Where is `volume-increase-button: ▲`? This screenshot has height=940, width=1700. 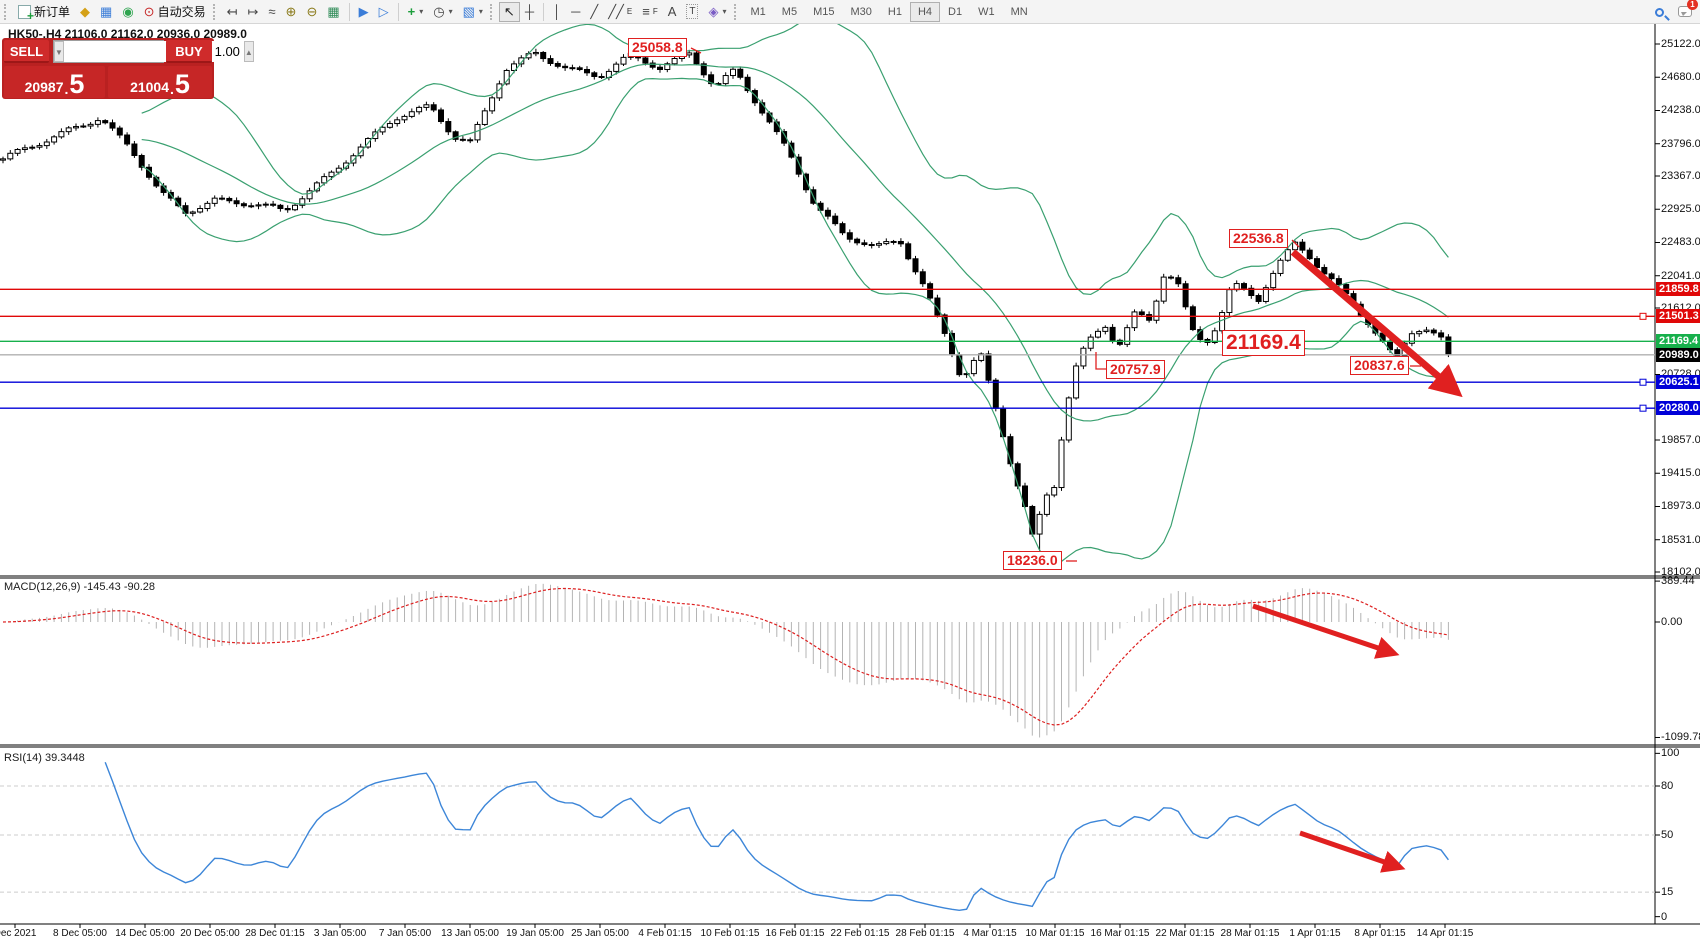 volume-increase-button: ▲ is located at coordinates (248, 51).